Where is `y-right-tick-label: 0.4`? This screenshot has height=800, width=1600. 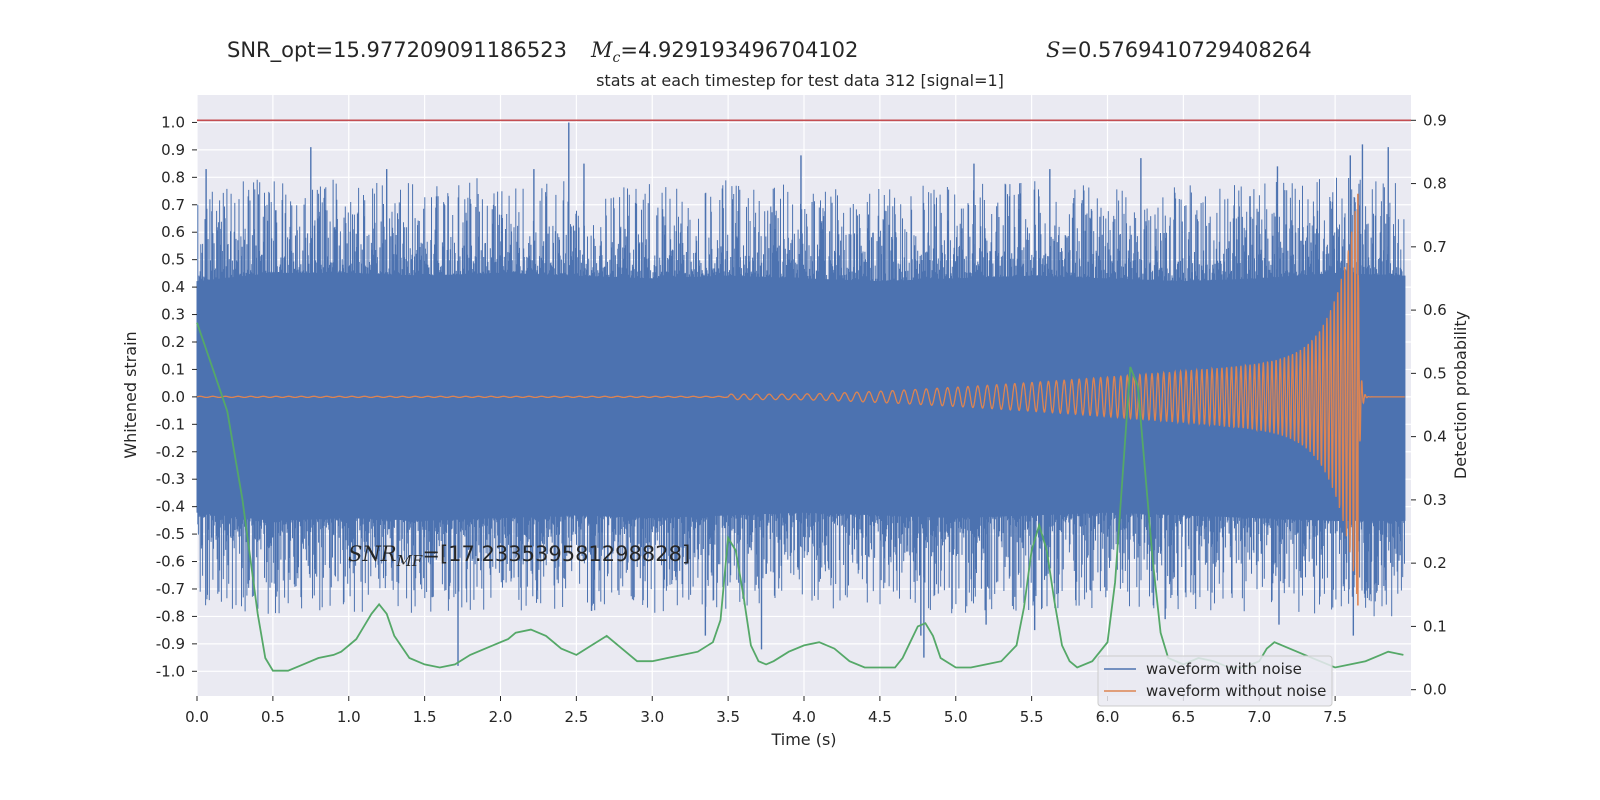 y-right-tick-label: 0.4 is located at coordinates (1435, 437).